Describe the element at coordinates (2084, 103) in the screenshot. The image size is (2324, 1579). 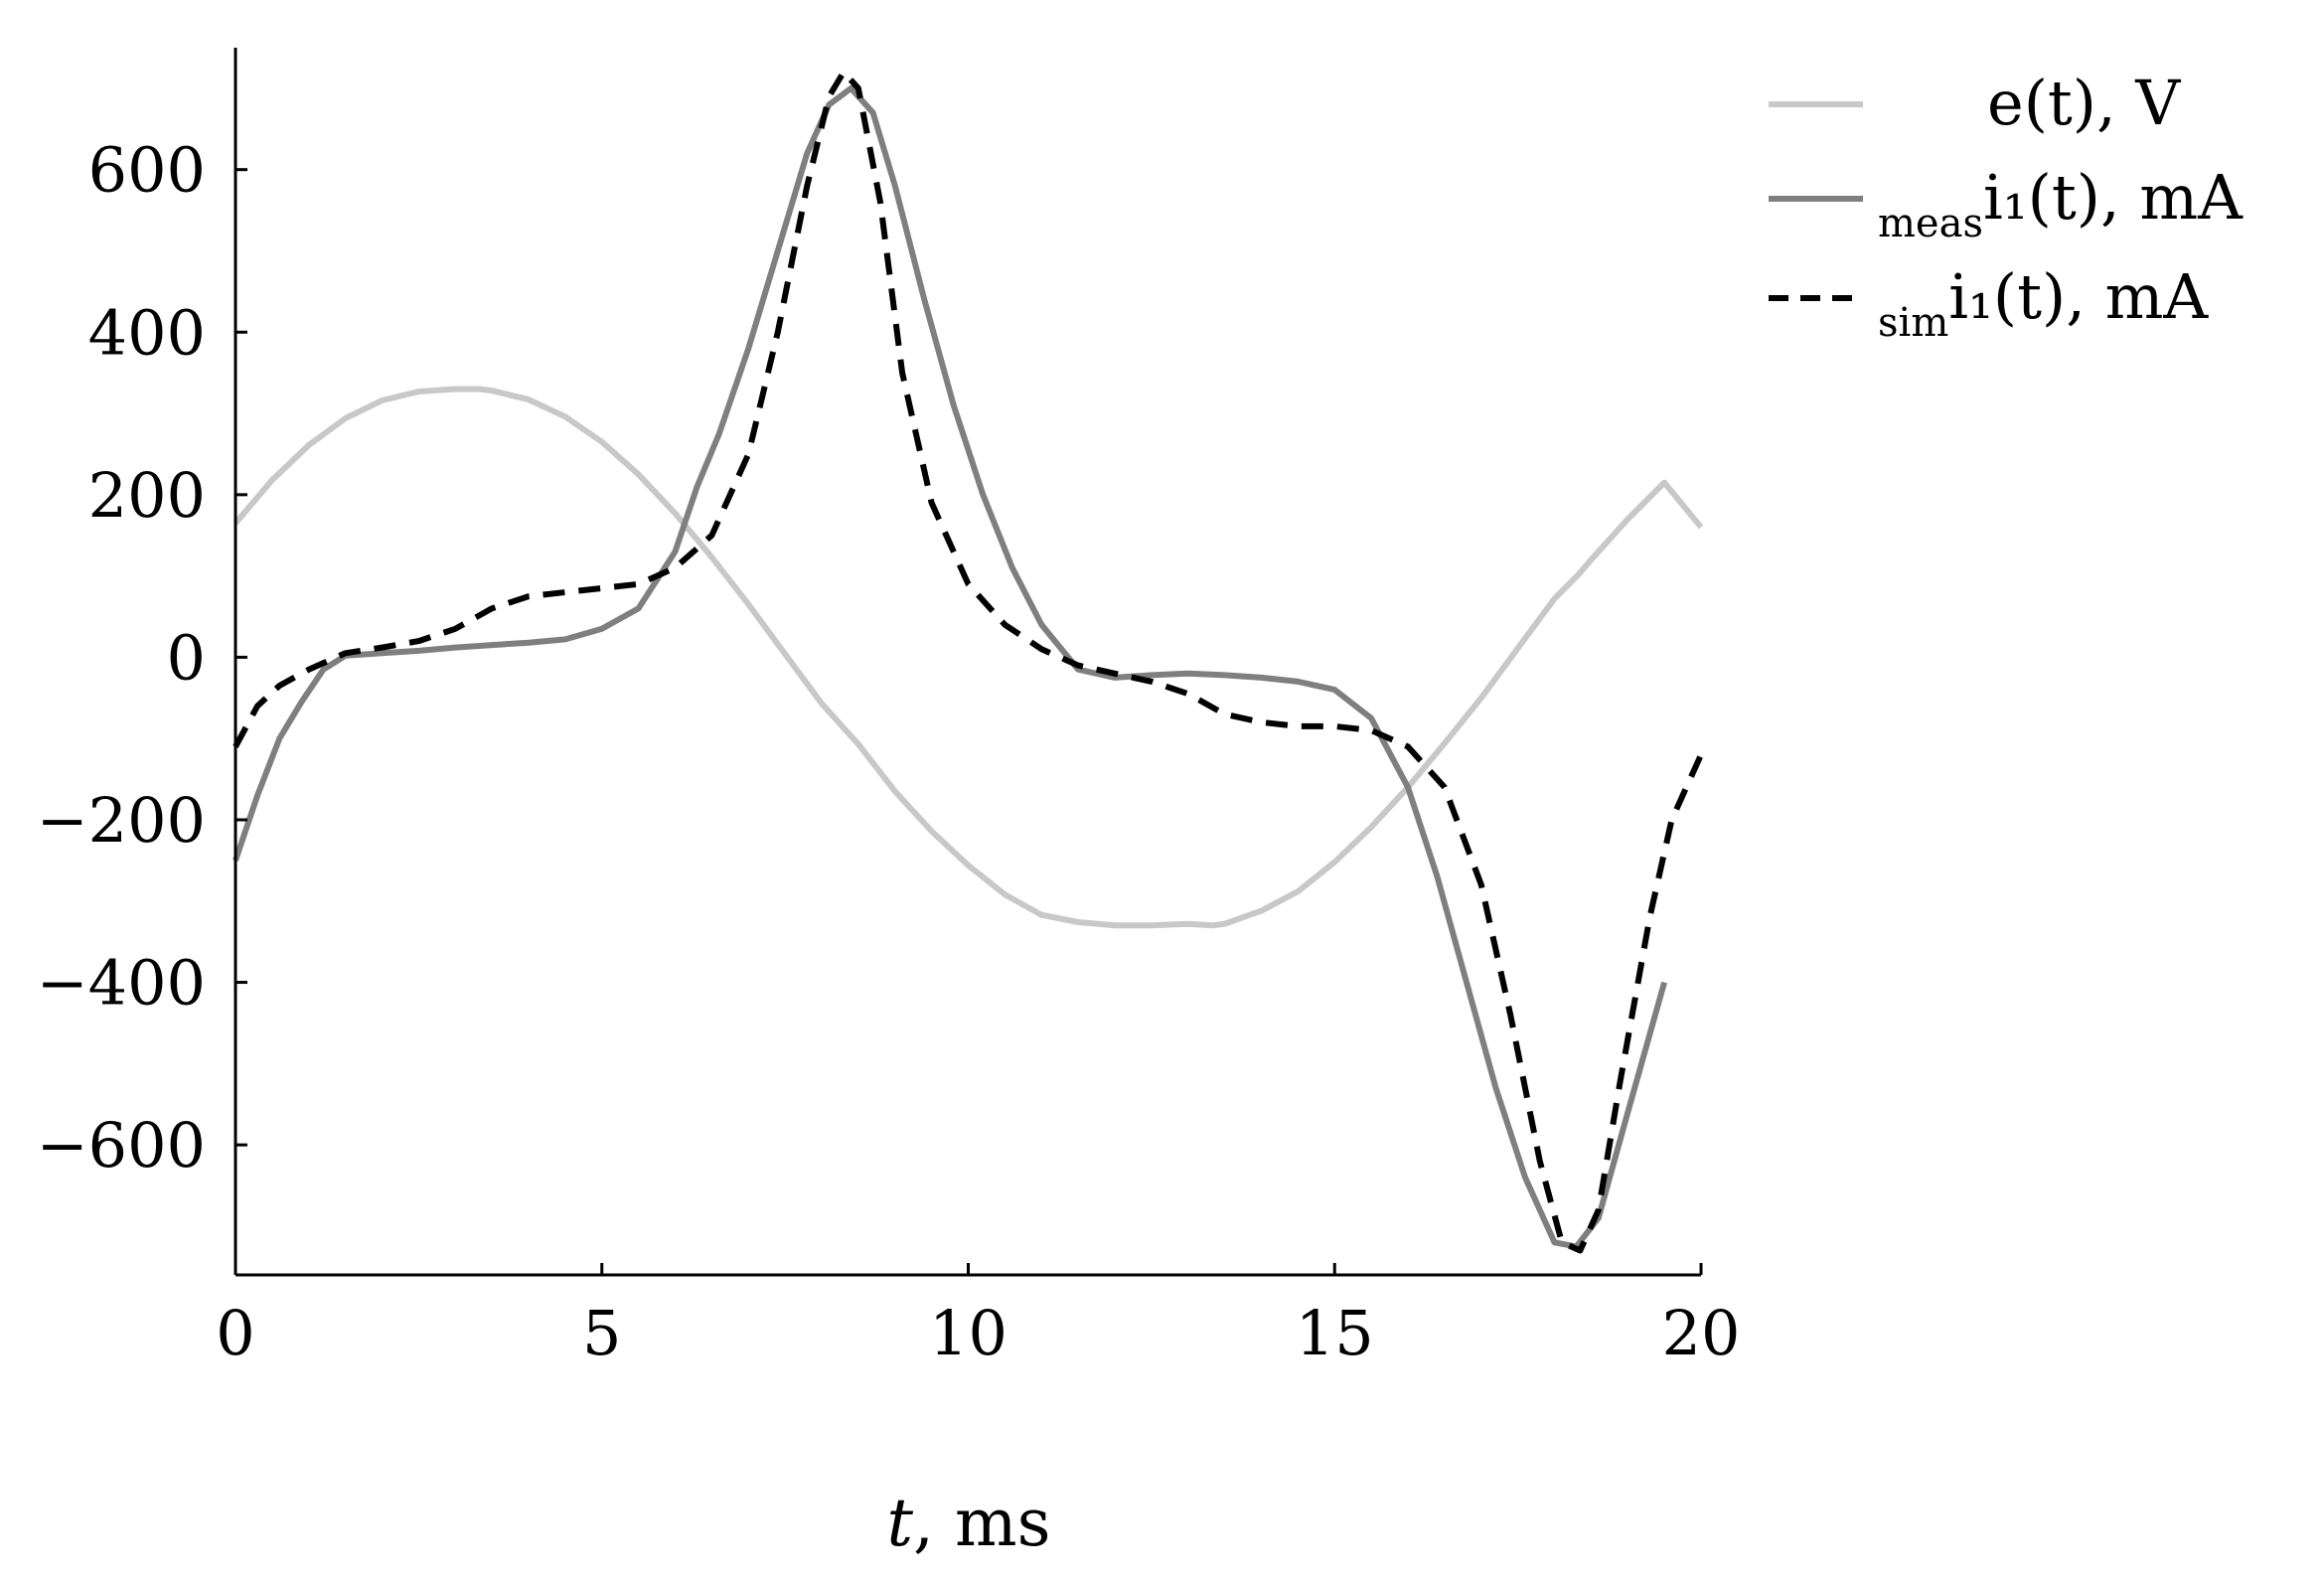
I see `legend-label-0: e(t), V` at that location.